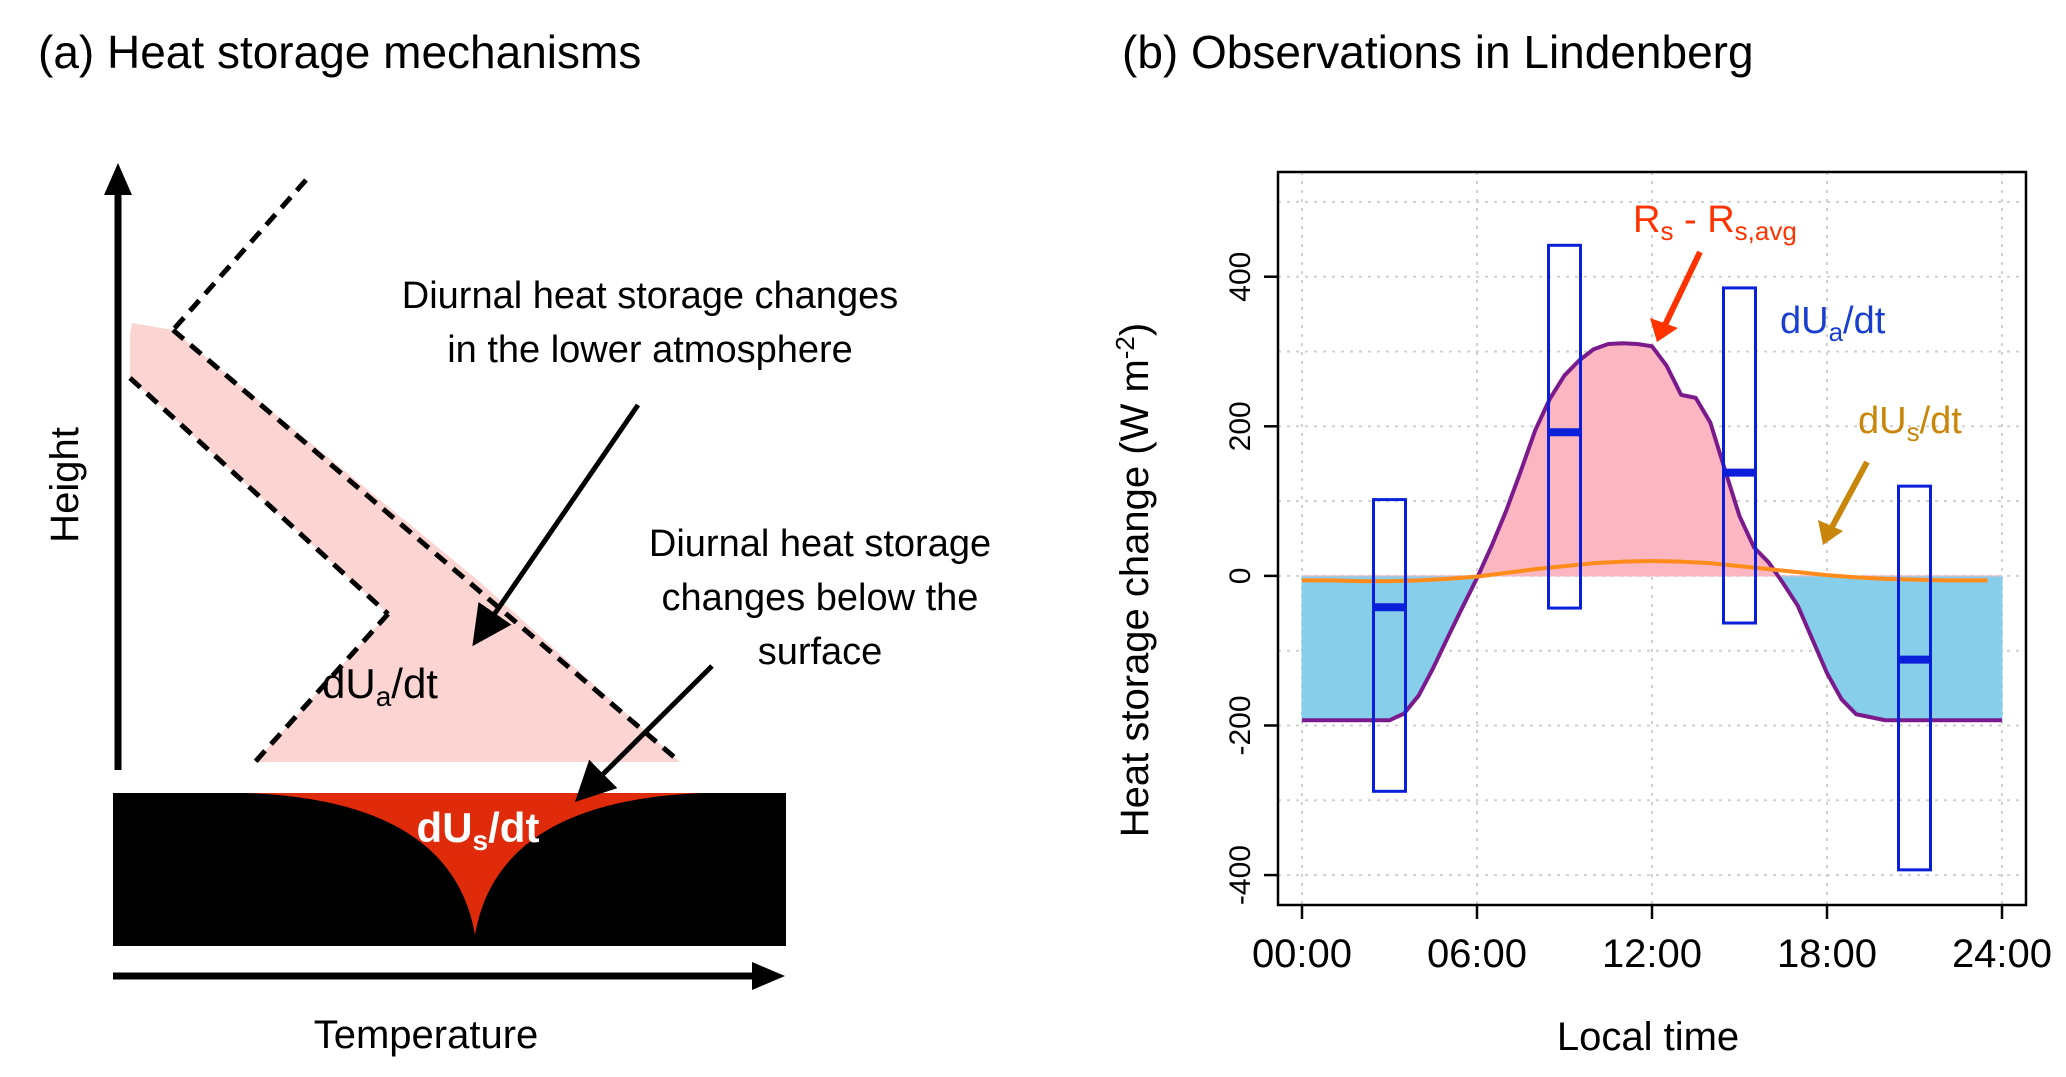 This screenshot has height=1077, width=2066. What do you see at coordinates (478, 830) in the screenshot?
I see `dUs-label-left: dUs/dt` at bounding box center [478, 830].